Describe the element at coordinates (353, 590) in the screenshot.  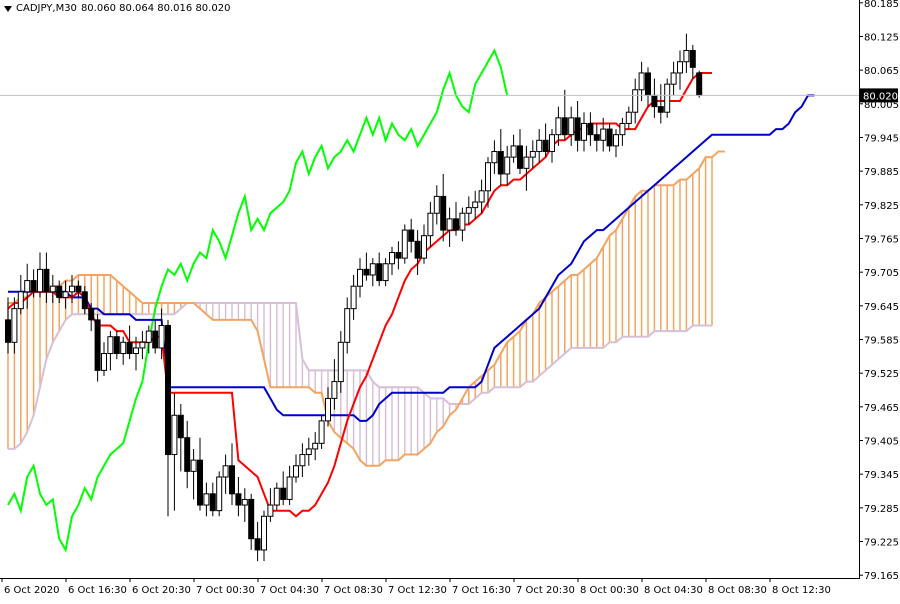
I see `x-tick-label: 7 Oct 08:30` at that location.